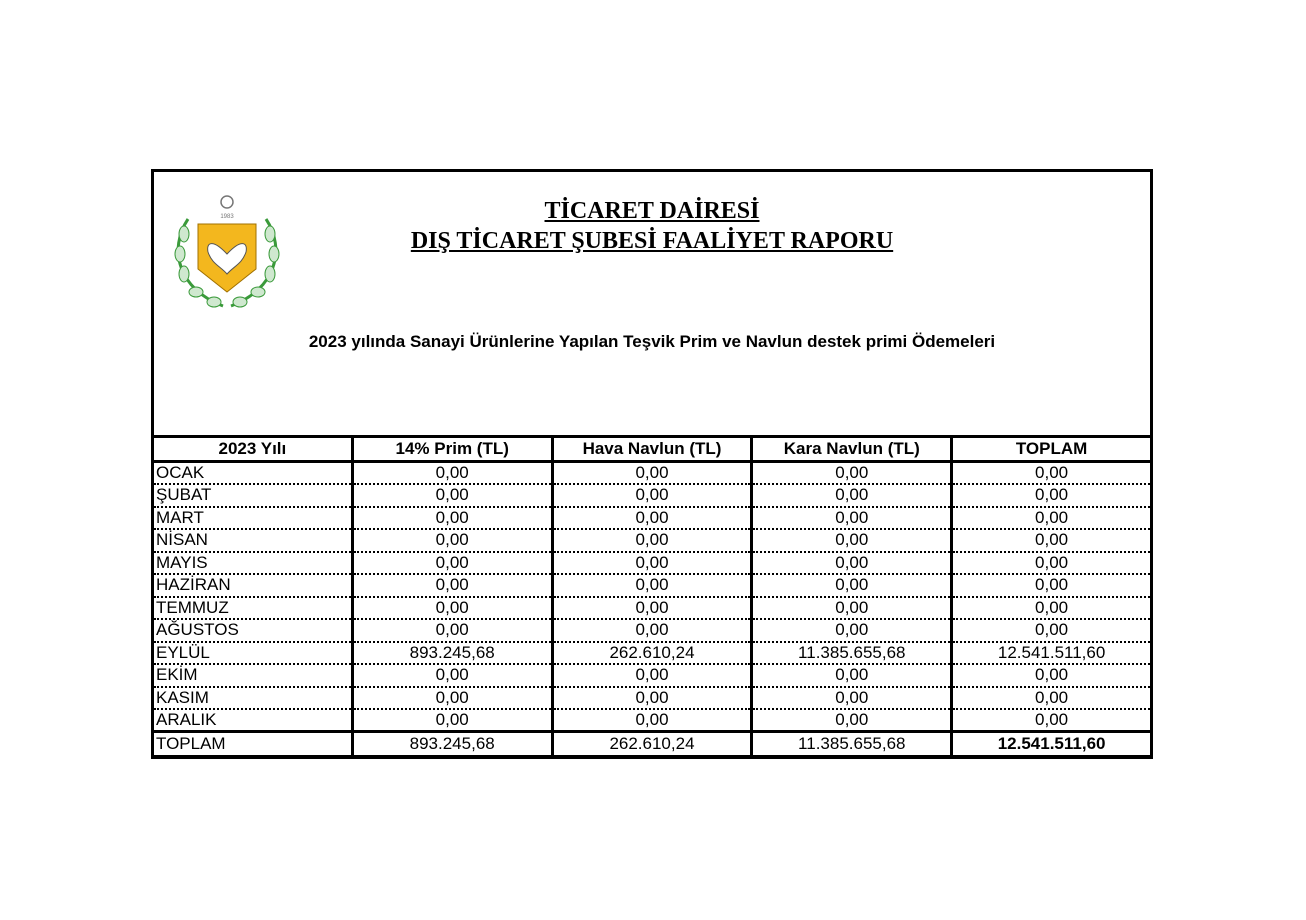 This screenshot has width=1306, height=920. I want to click on total-value-cell: 11.385.655,68, so click(852, 744).